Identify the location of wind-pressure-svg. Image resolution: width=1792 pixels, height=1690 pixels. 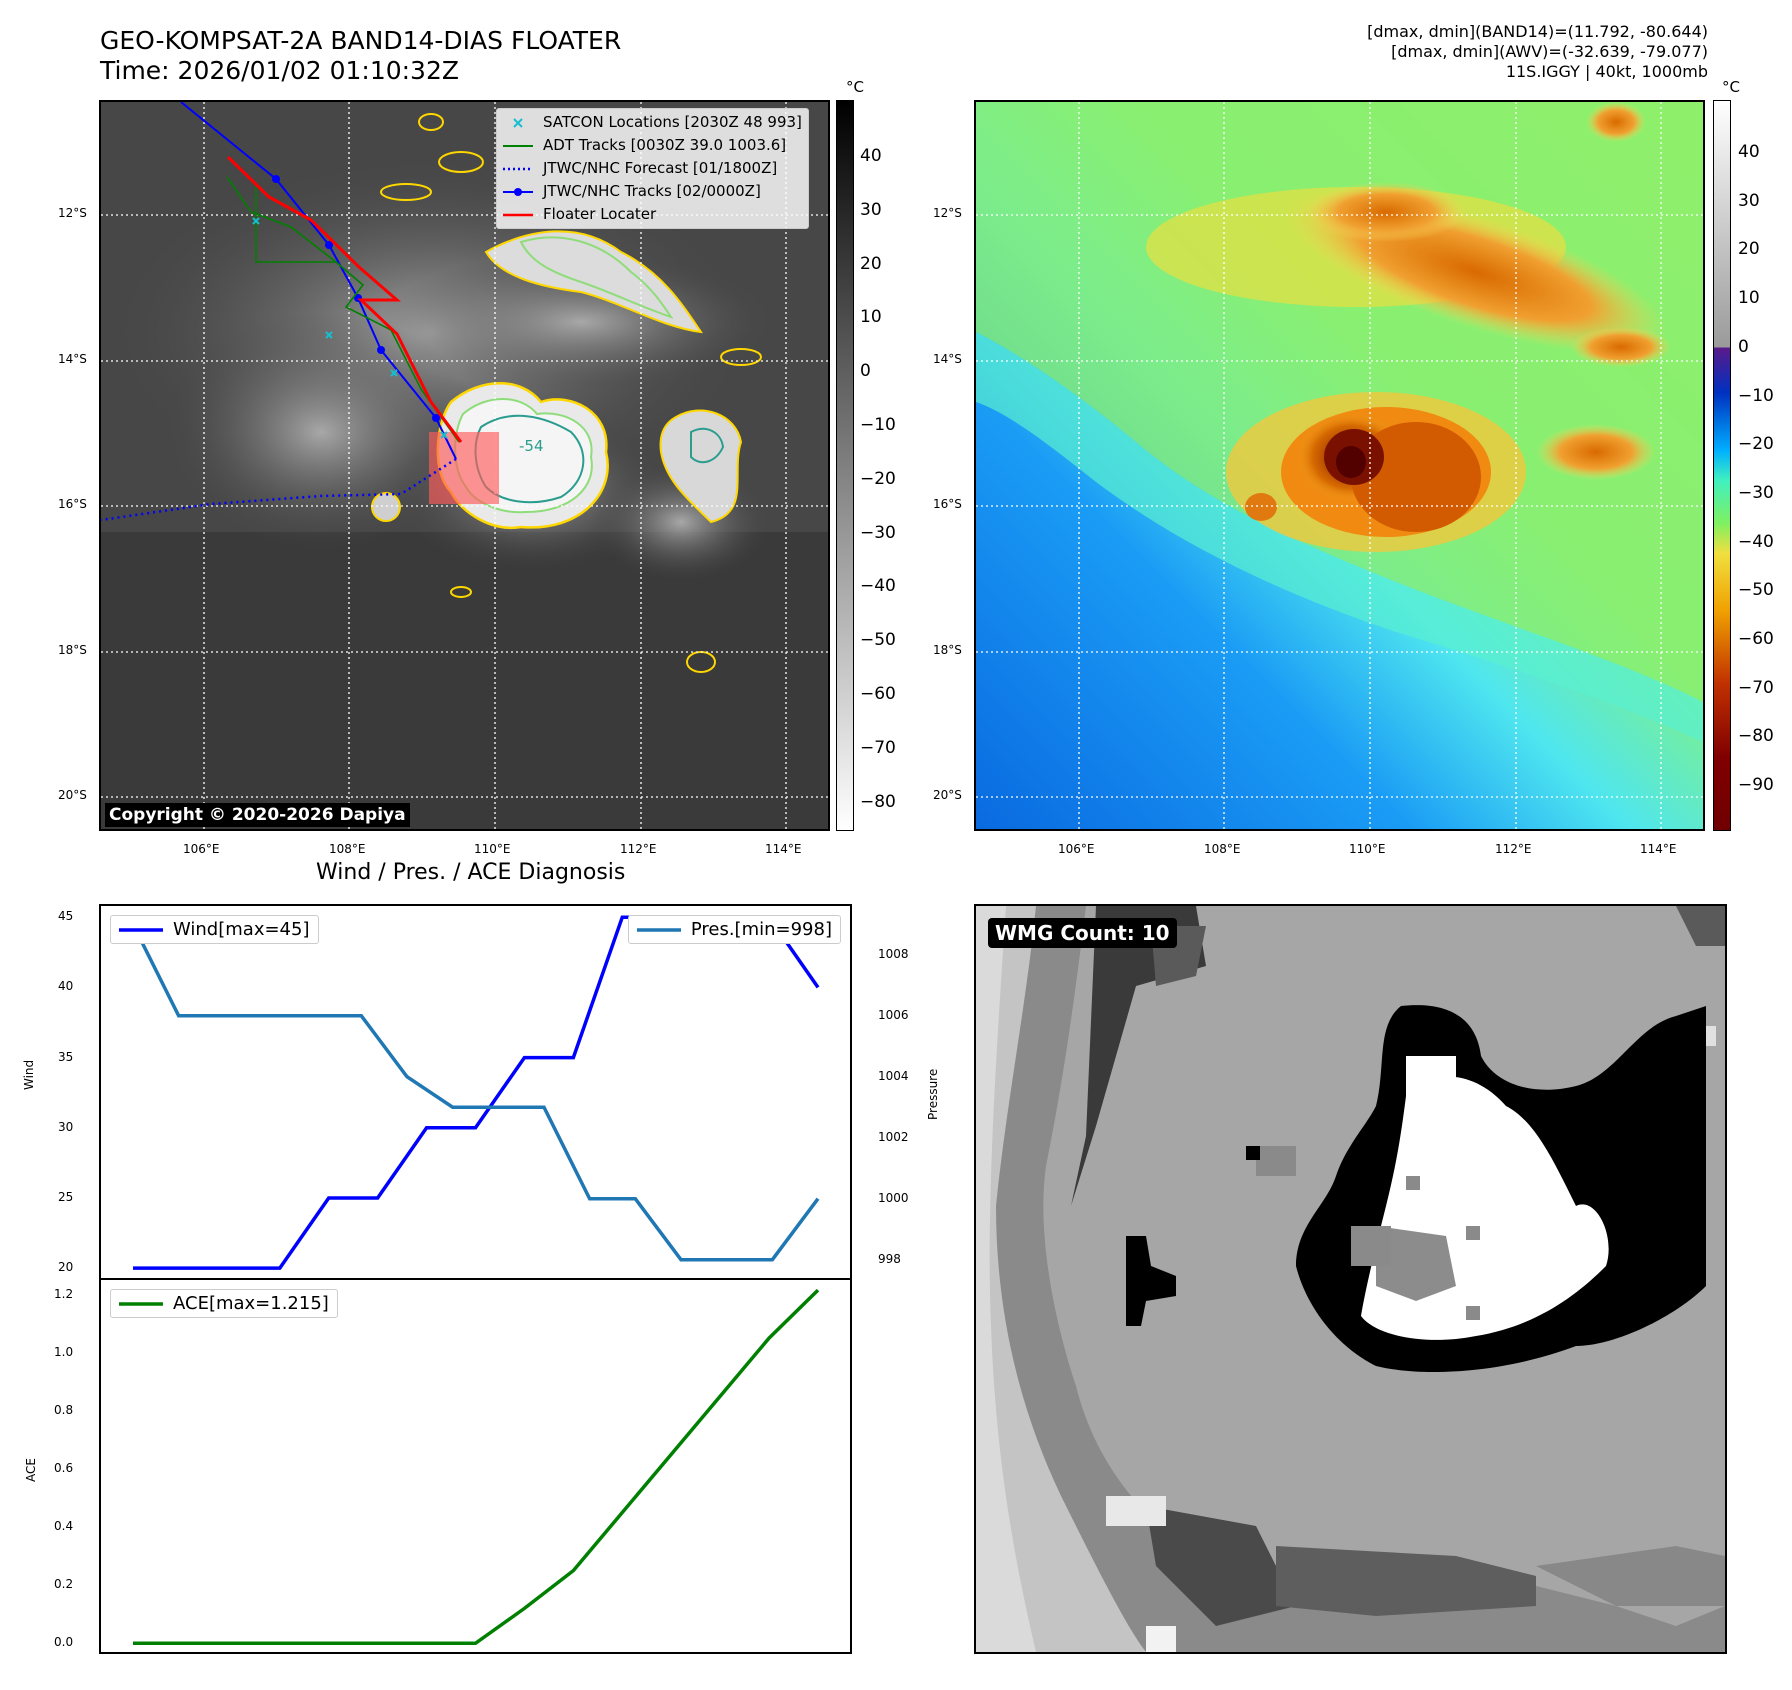
(475, 1092).